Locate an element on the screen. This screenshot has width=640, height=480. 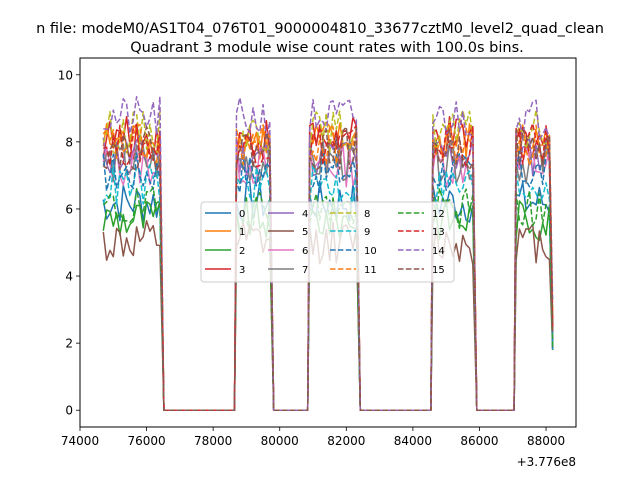
legend-box is located at coordinates (327, 242).